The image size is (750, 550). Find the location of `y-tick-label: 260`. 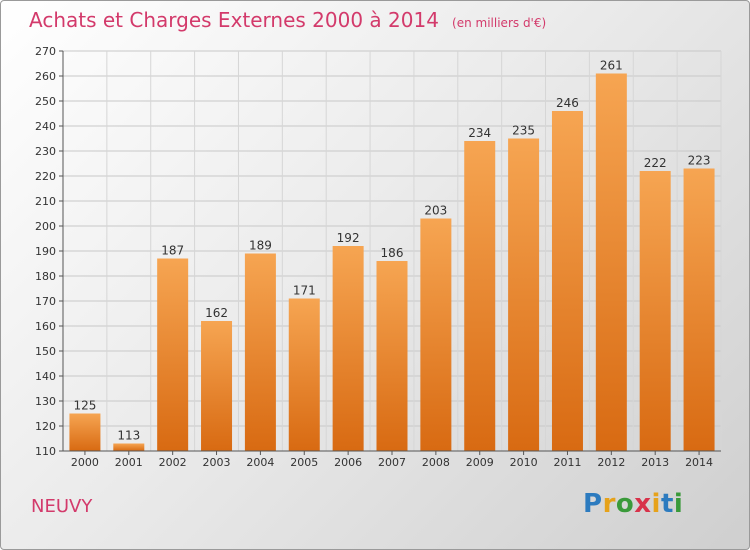

y-tick-label: 260 is located at coordinates (45, 76).